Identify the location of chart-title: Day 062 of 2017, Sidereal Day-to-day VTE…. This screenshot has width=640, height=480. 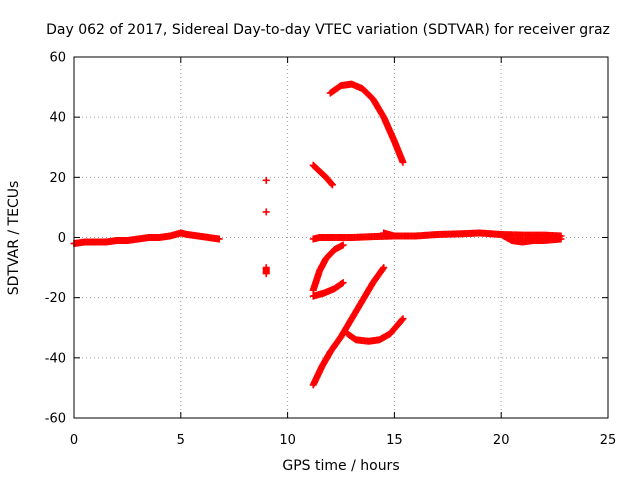
(328, 30).